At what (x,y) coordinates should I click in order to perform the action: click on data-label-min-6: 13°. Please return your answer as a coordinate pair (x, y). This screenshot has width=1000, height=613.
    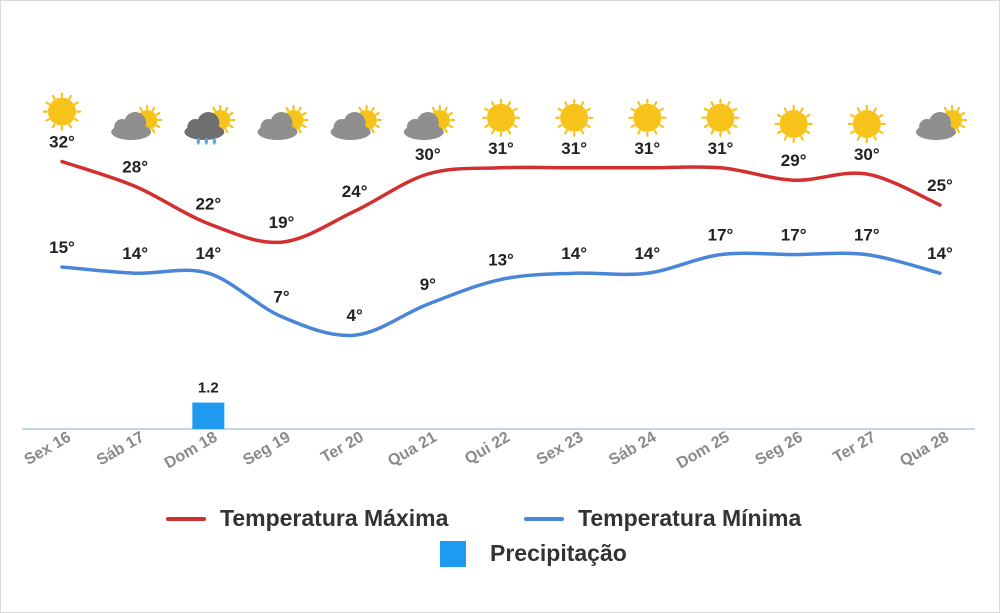
    Looking at the image, I should click on (501, 259).